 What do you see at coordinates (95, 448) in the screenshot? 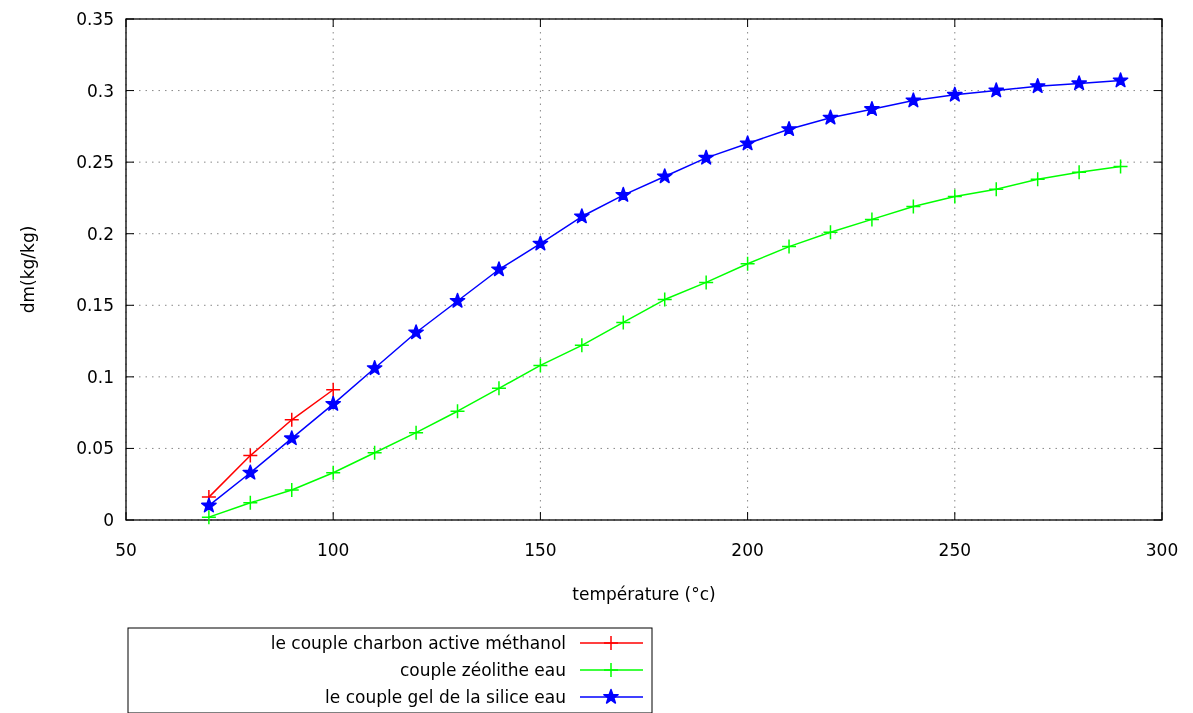
I see `y-tick-label: 0.05` at bounding box center [95, 448].